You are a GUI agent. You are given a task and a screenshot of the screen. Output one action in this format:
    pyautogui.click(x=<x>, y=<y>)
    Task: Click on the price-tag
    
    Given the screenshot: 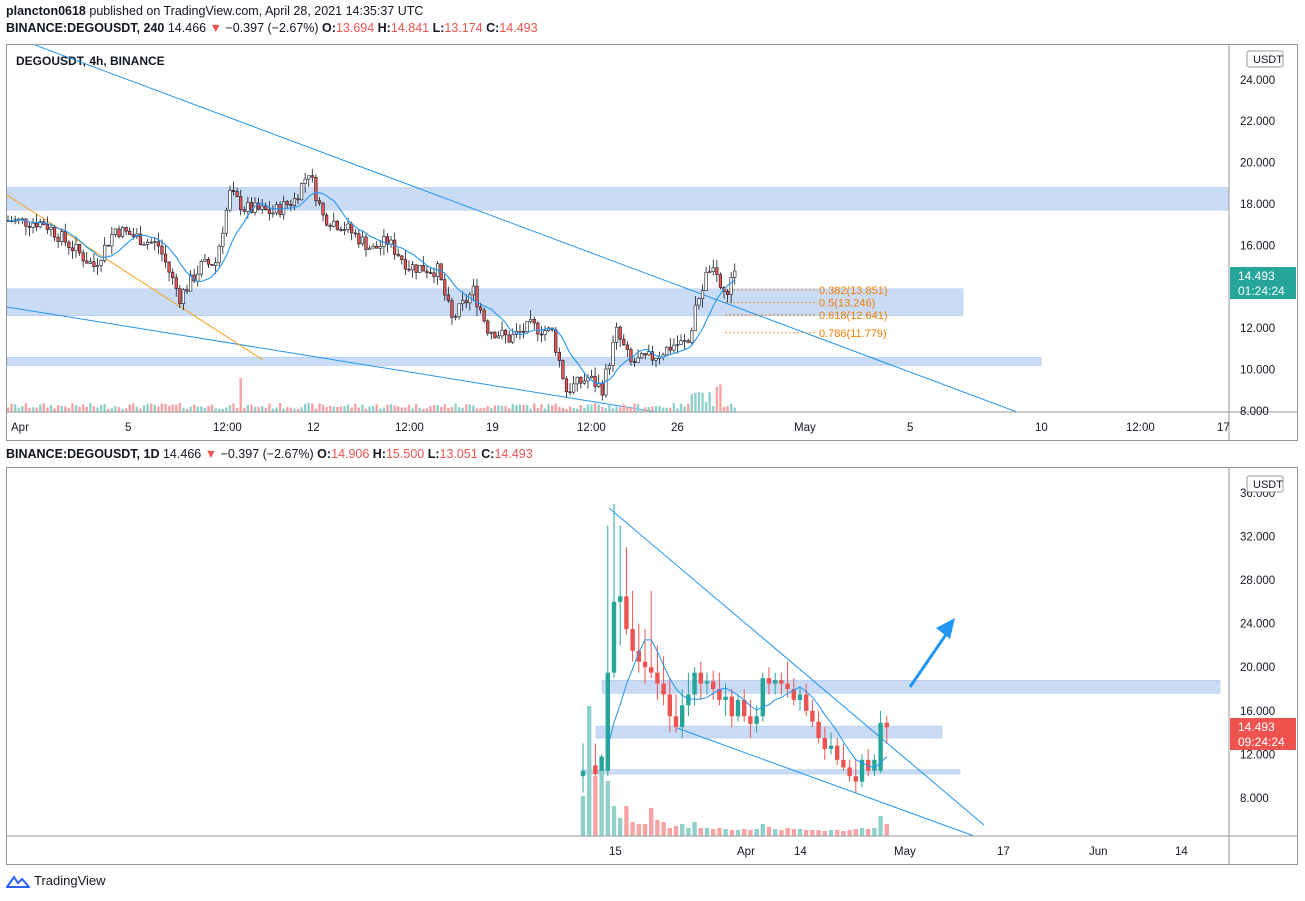 What is the action you would take?
    pyautogui.click(x=1263, y=283)
    